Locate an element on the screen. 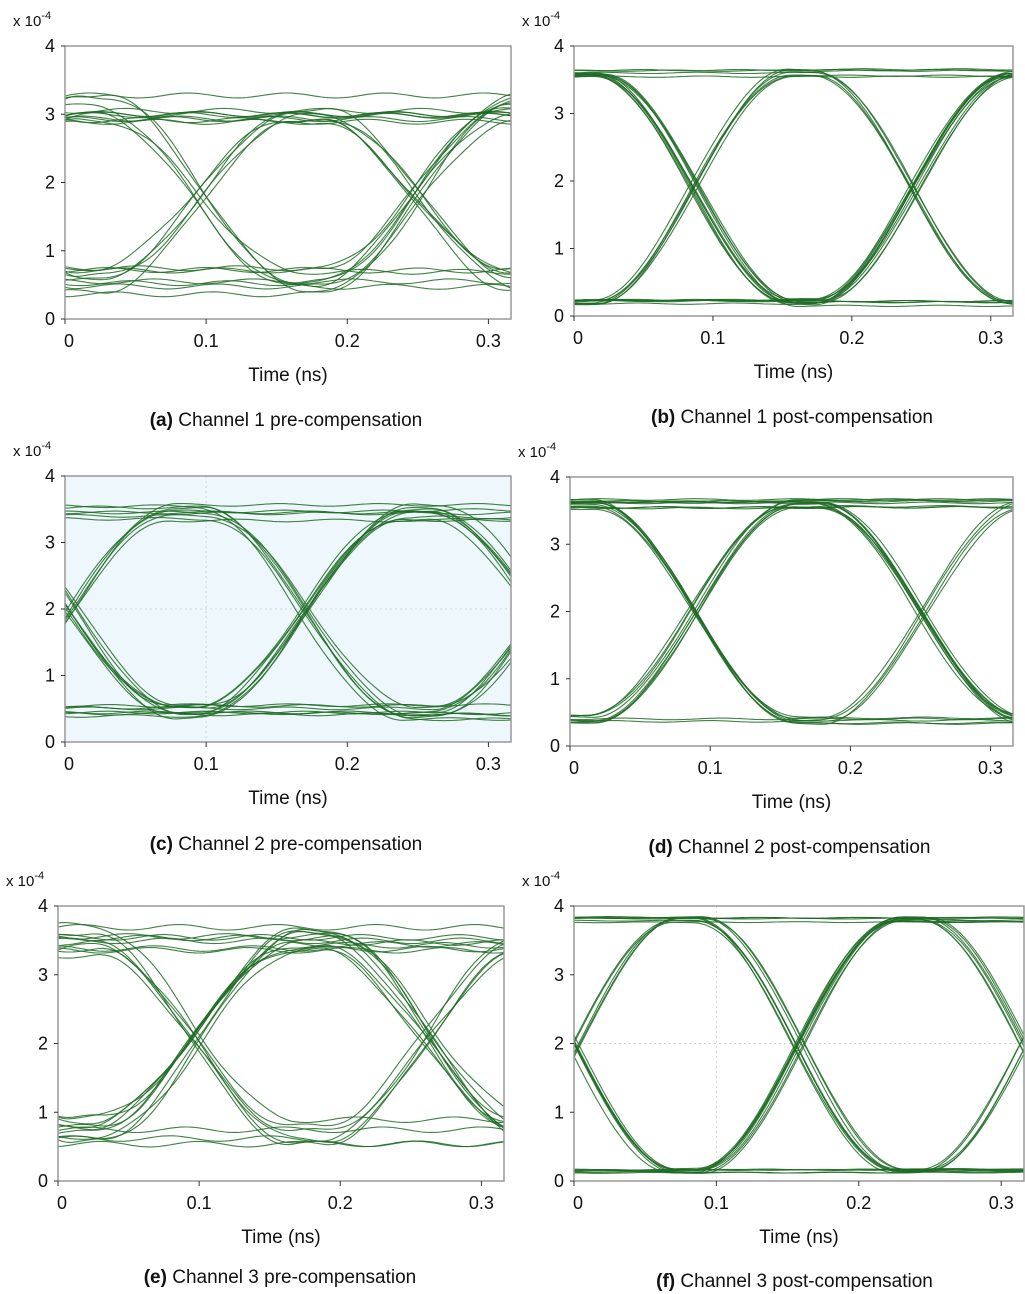 The width and height of the screenshot is (1025, 1294). y-multiplier-a: x 10-4 is located at coordinates (32, 20).